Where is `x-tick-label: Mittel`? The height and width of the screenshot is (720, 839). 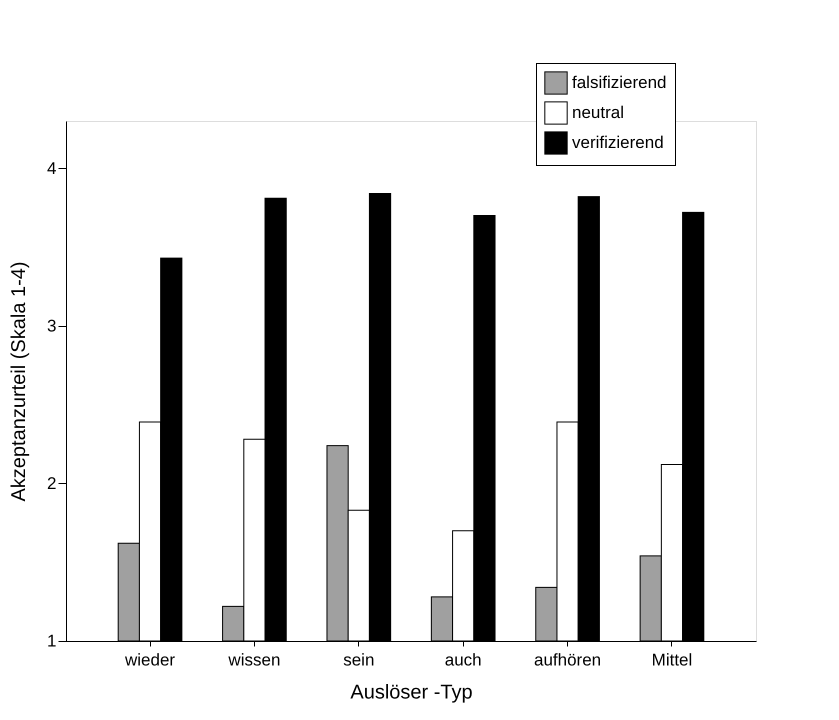
x-tick-label: Mittel is located at coordinates (672, 660).